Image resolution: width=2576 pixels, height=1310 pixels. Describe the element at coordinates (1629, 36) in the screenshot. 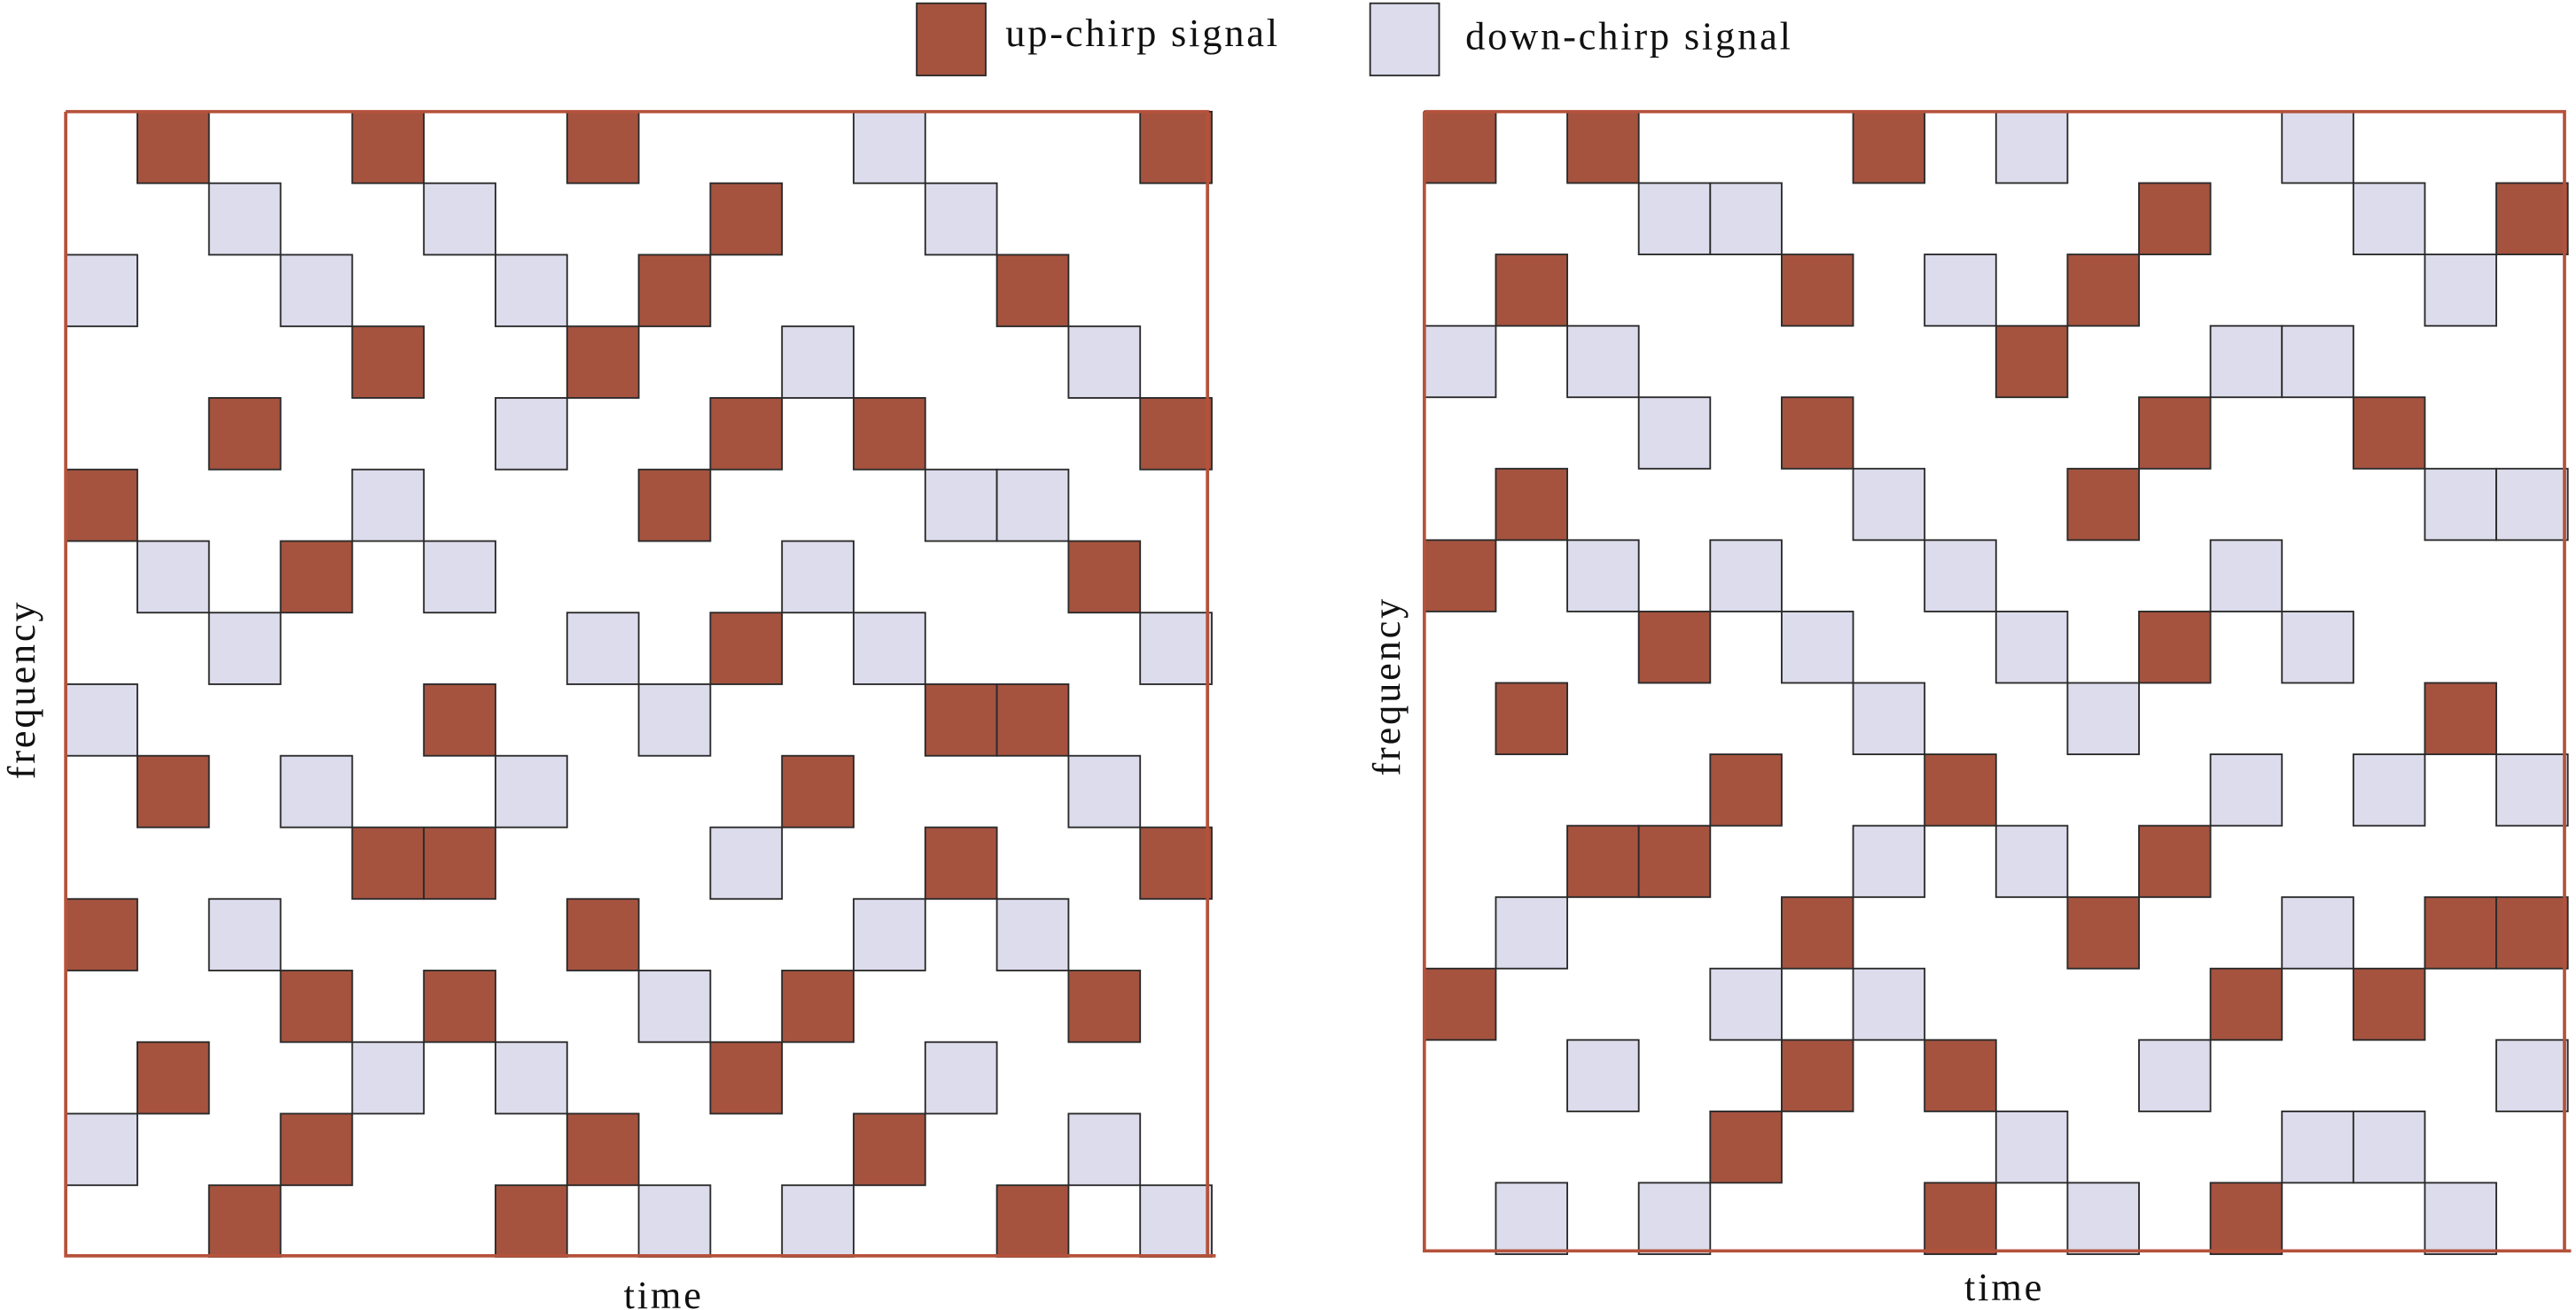

I see `legend-label: down-chirp signal` at that location.